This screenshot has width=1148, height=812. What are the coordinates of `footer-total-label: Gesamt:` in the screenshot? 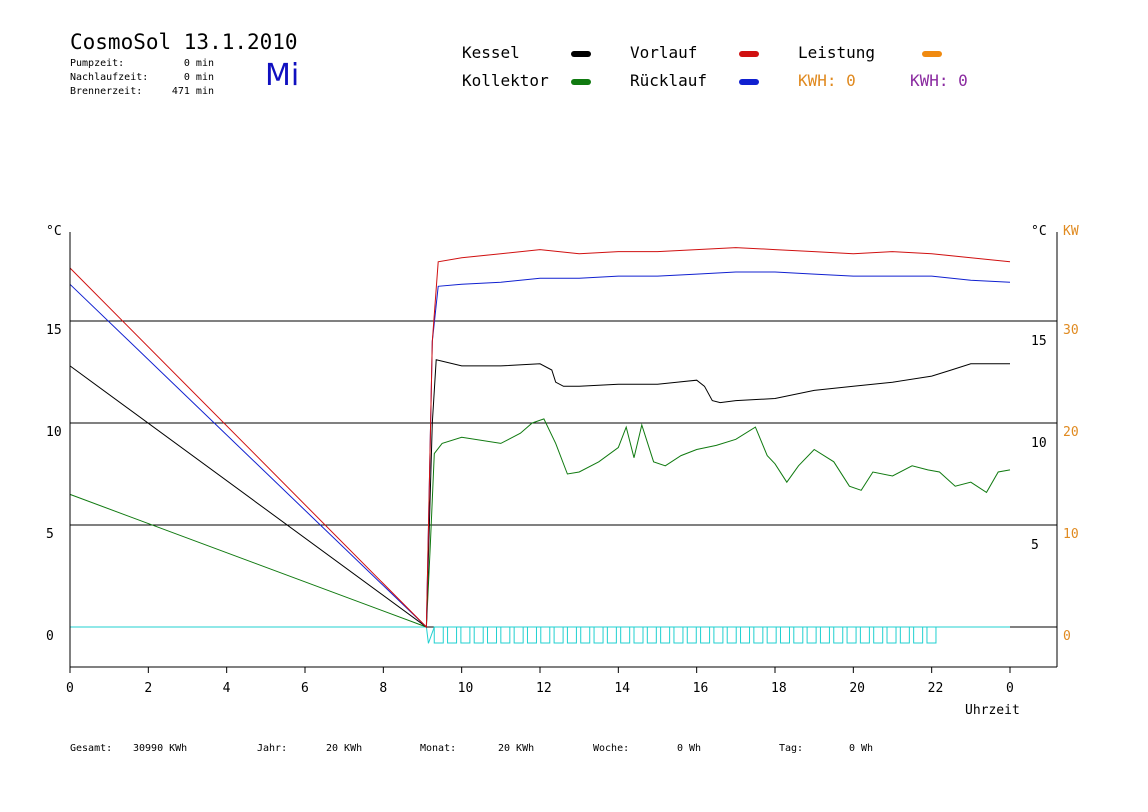 It's located at (91, 748).